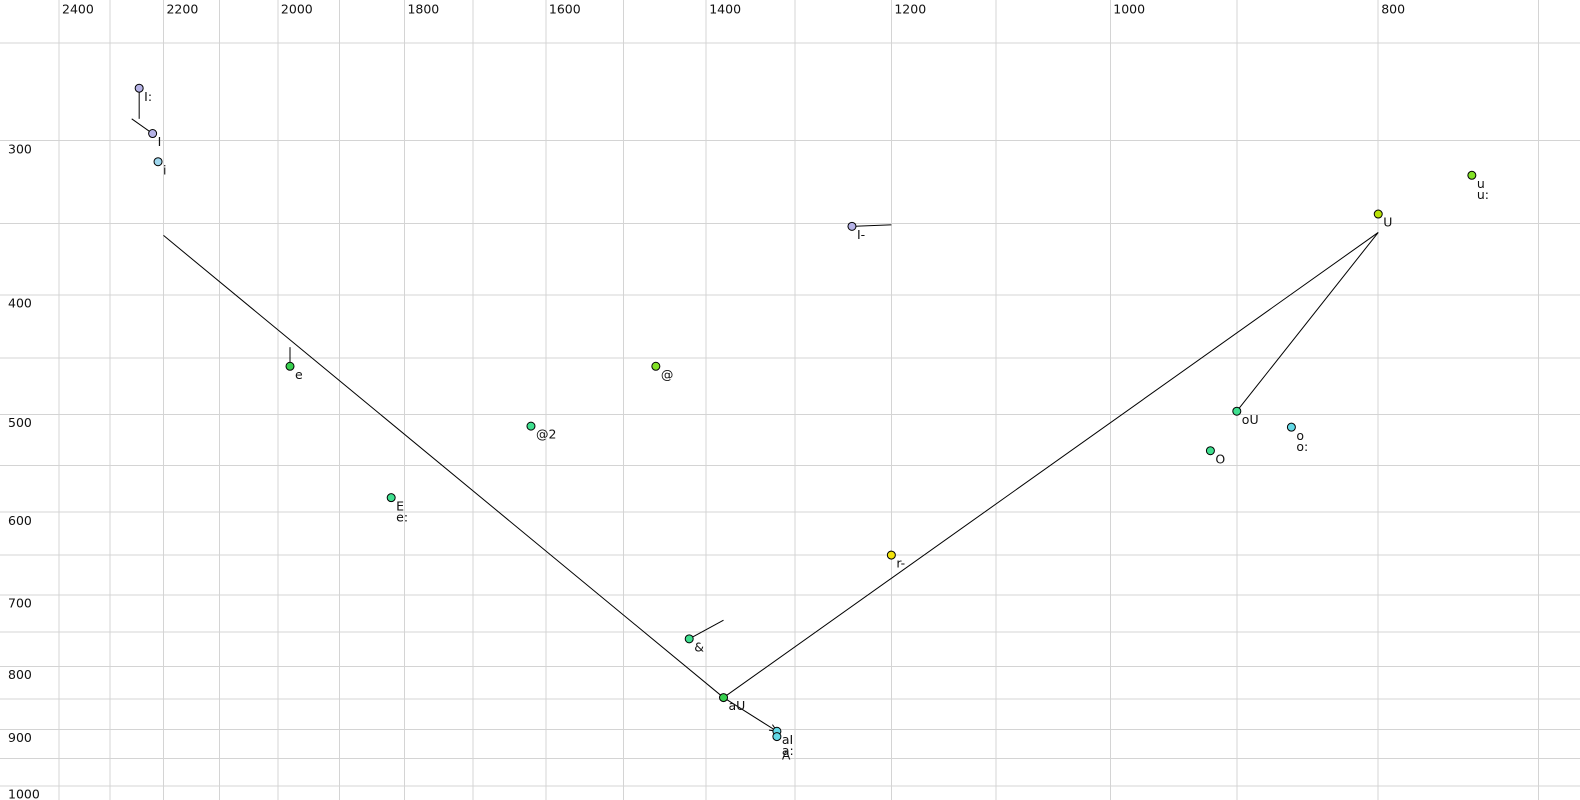 The height and width of the screenshot is (800, 1580). Describe the element at coordinates (297, 9) in the screenshot. I see `x-tick-label-2000: 2000` at that location.